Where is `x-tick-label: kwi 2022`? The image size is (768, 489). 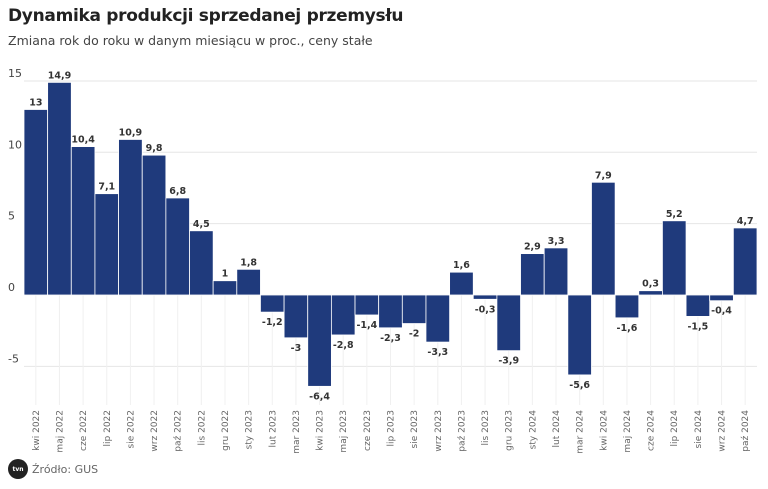 x-tick-label: kwi 2022 is located at coordinates (37, 430).